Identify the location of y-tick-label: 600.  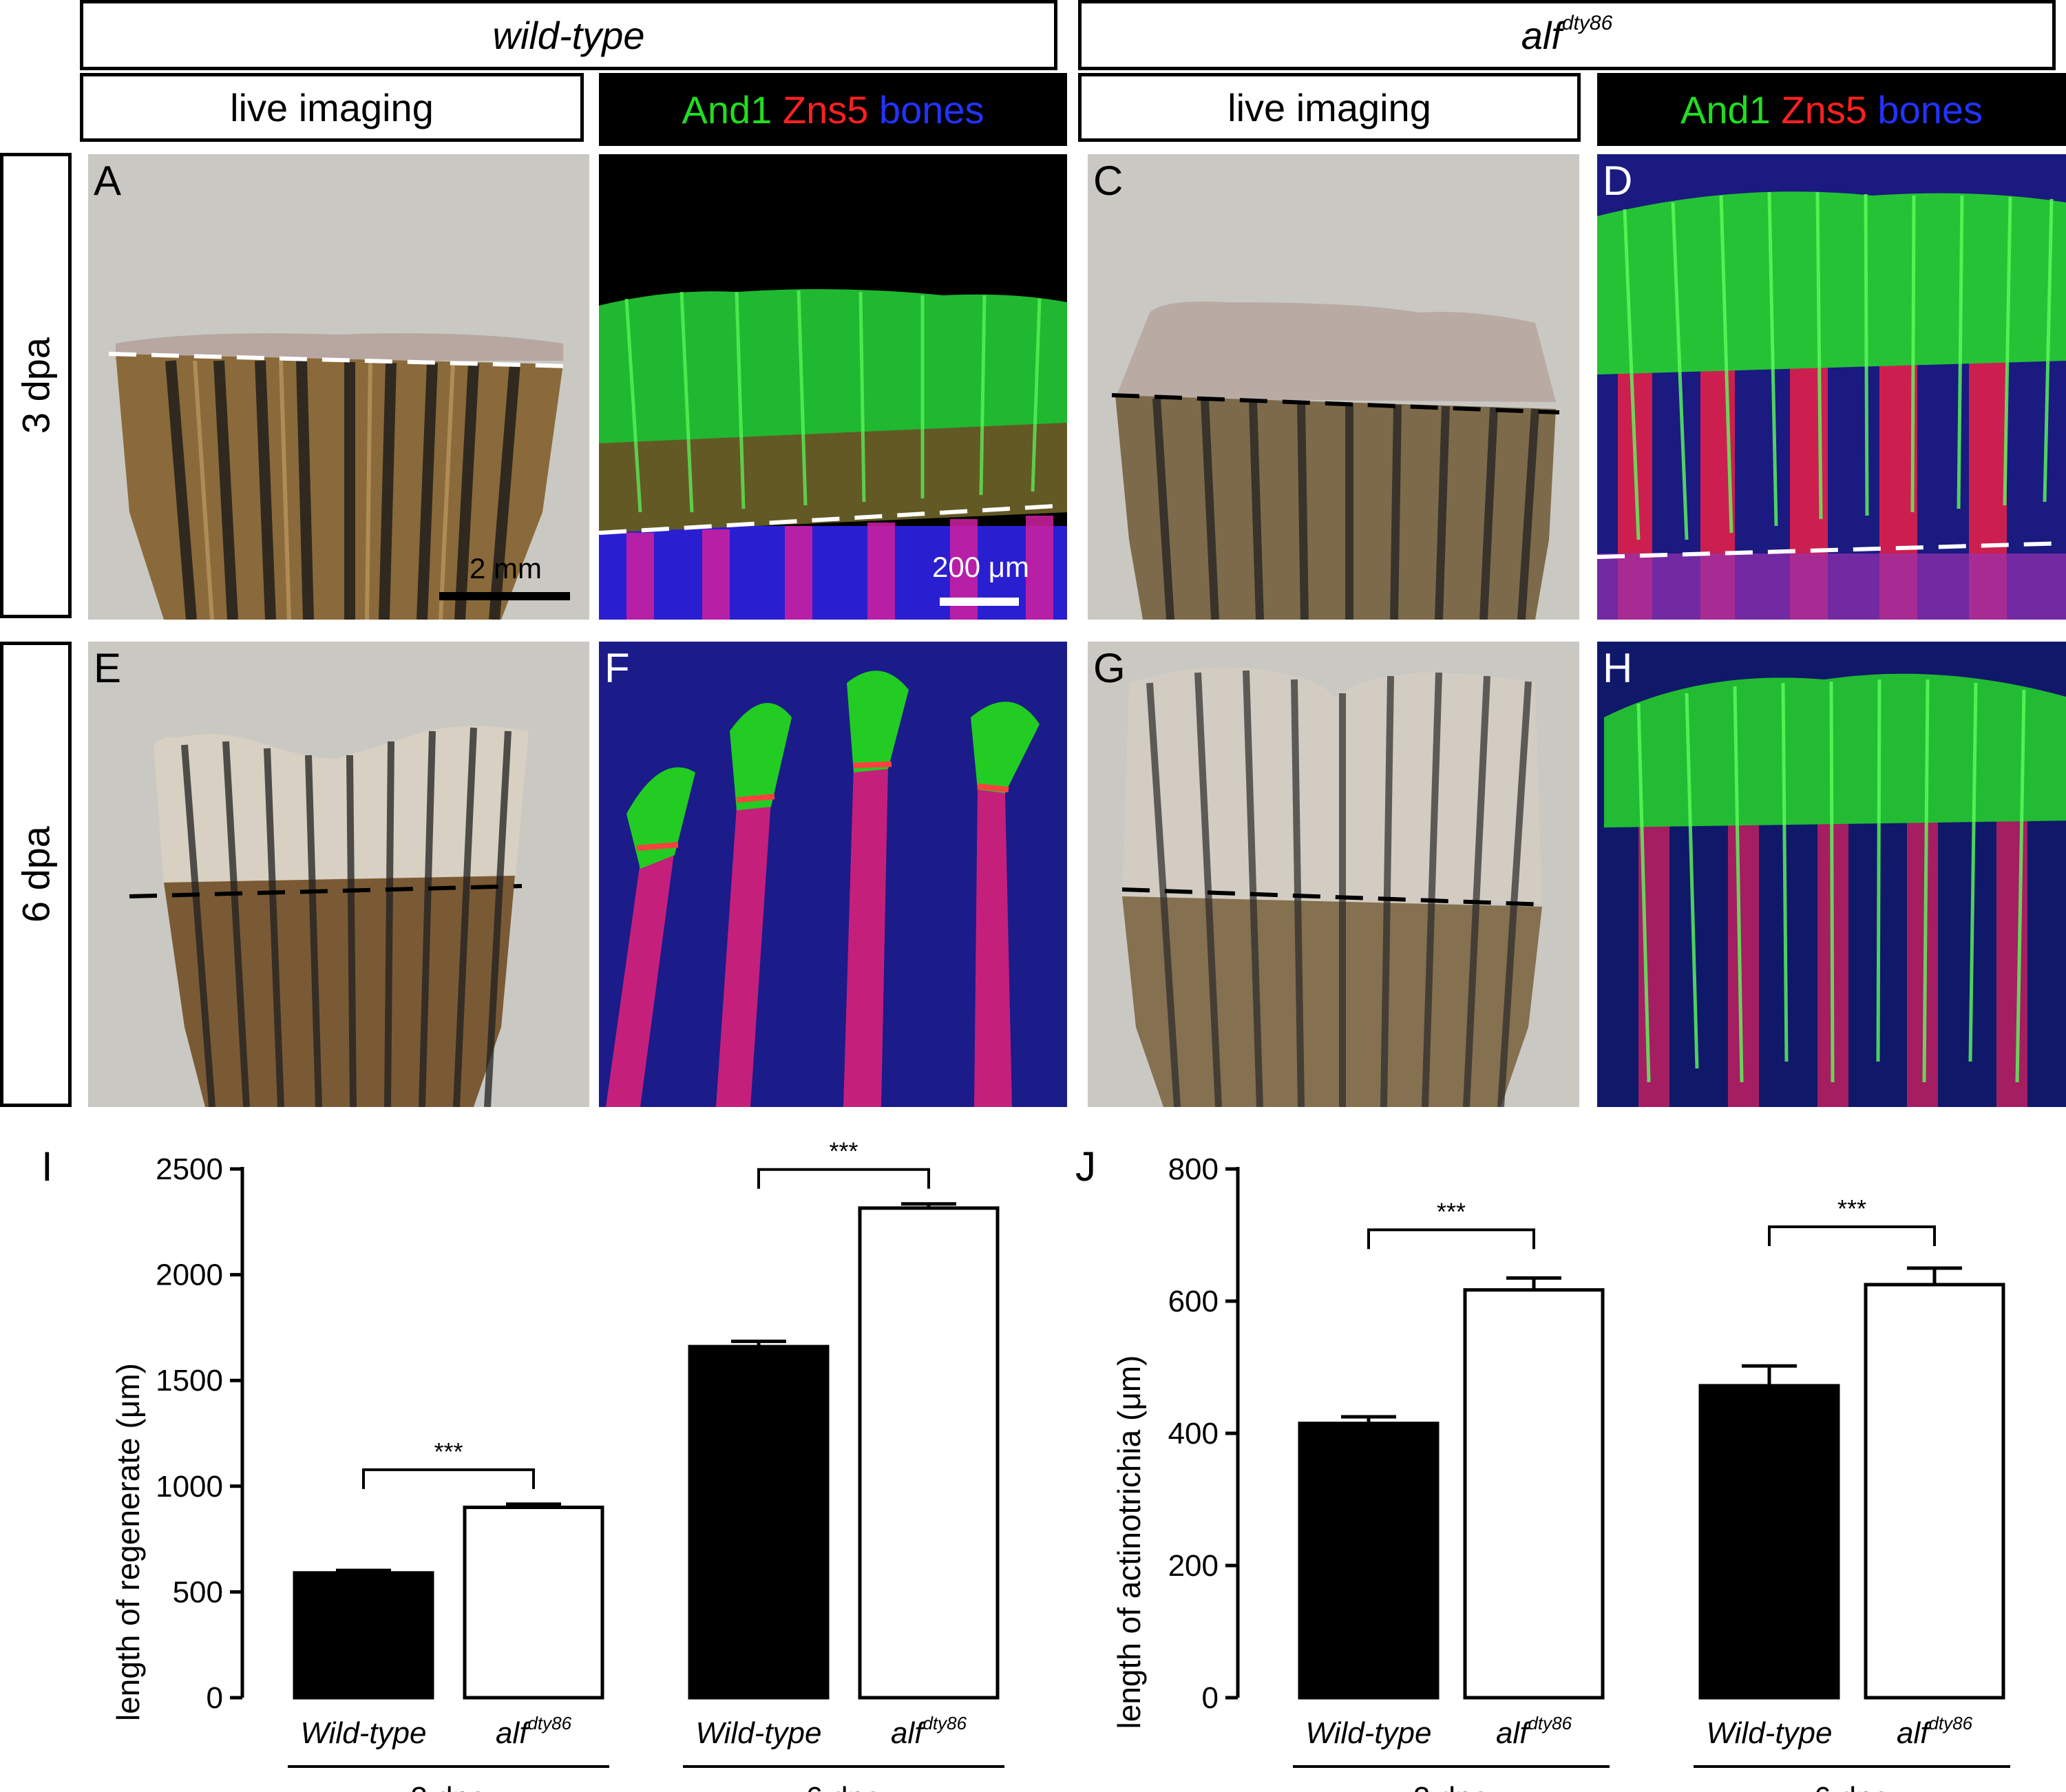
(1193, 1301).